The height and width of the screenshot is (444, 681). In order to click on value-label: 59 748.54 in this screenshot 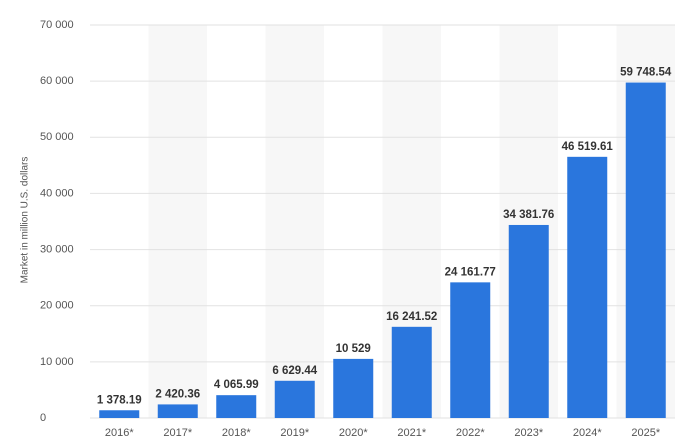, I will do `click(646, 73)`.